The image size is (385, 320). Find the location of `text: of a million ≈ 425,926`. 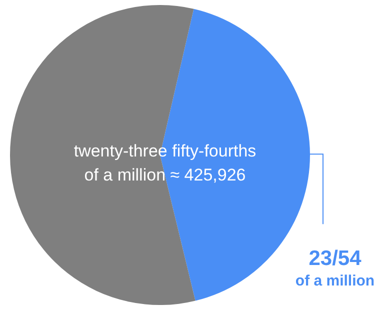

text: of a million ≈ 425,926 is located at coordinates (165, 175).